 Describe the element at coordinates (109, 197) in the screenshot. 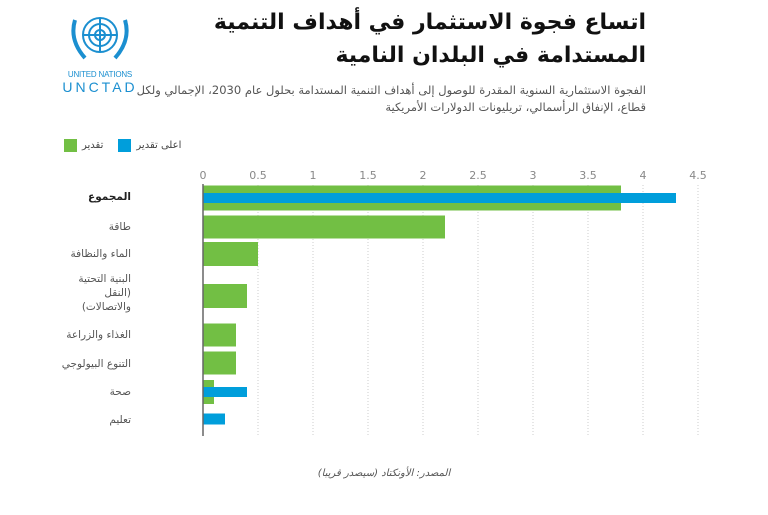

I see `category-label-total: المجموع` at that location.